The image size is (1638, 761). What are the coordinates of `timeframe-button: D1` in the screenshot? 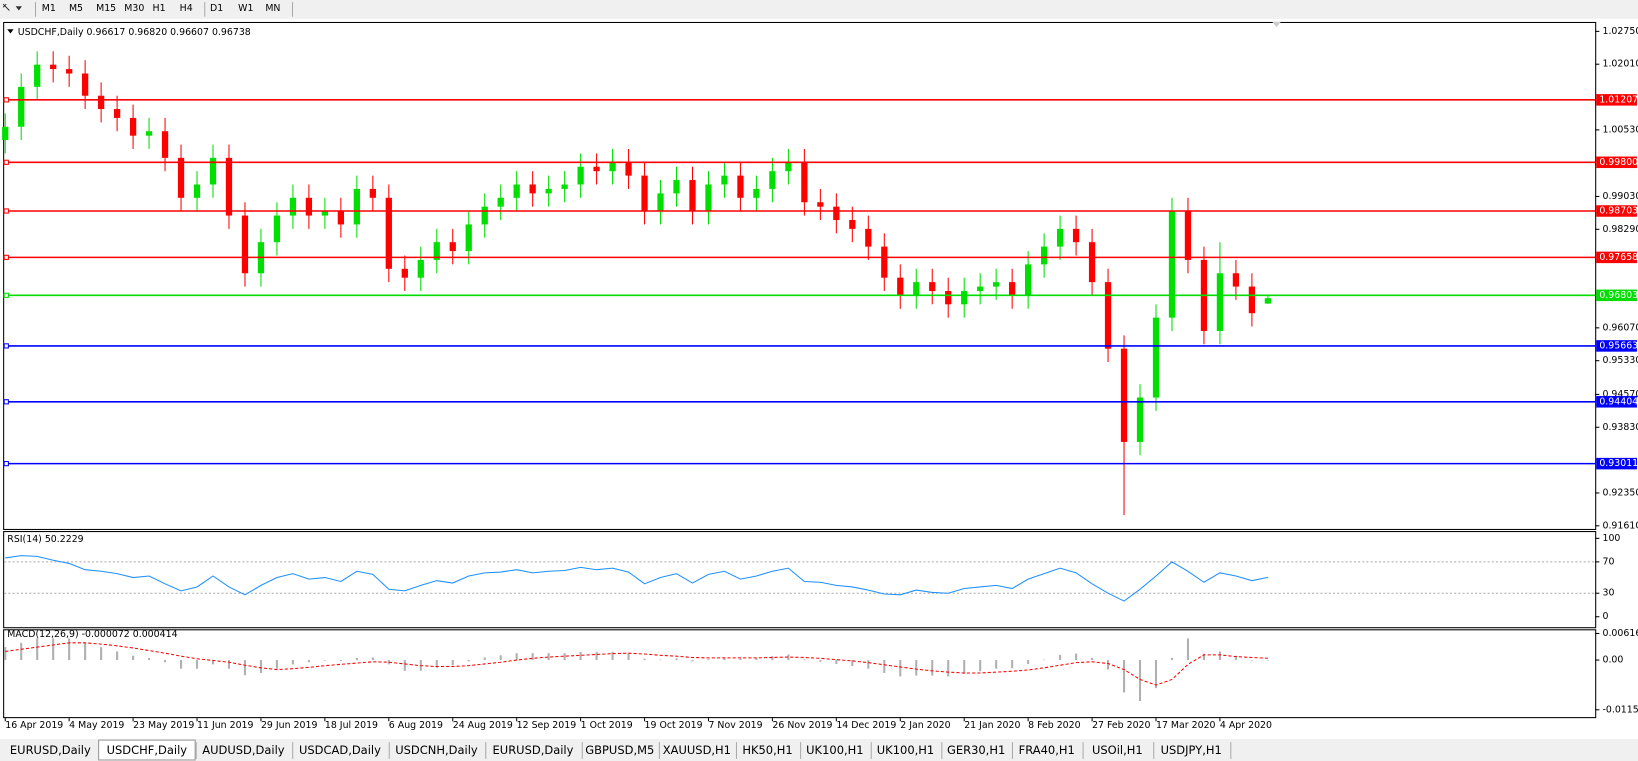 It's located at (216, 8).